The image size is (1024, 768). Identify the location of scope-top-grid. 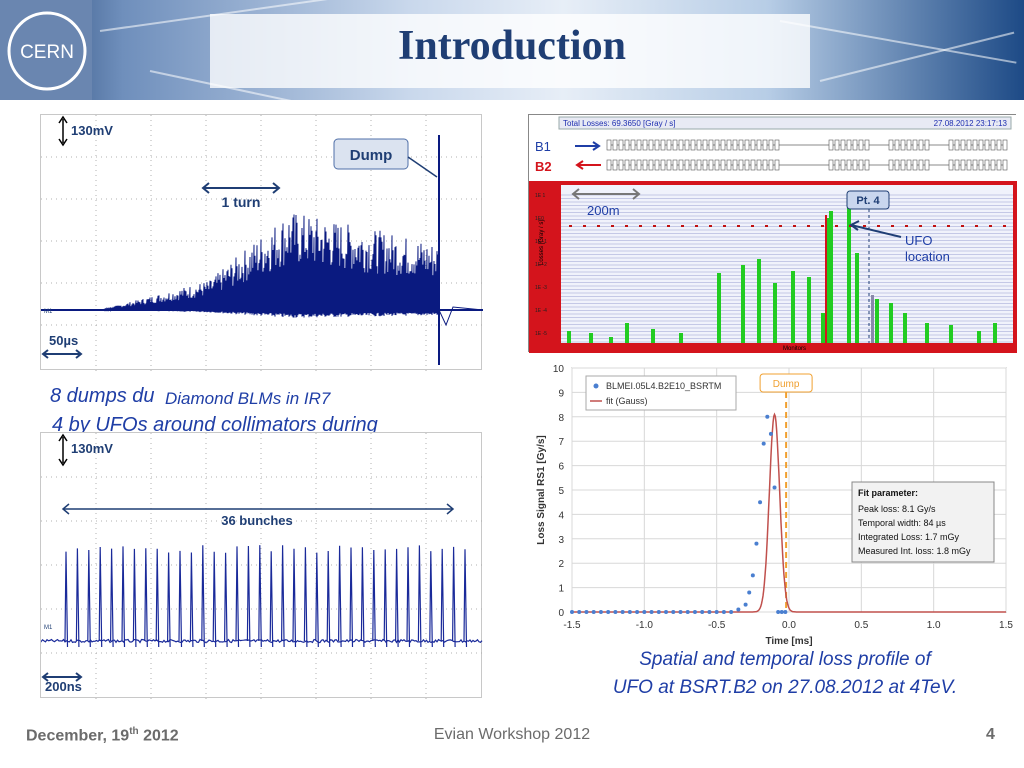
(262, 243).